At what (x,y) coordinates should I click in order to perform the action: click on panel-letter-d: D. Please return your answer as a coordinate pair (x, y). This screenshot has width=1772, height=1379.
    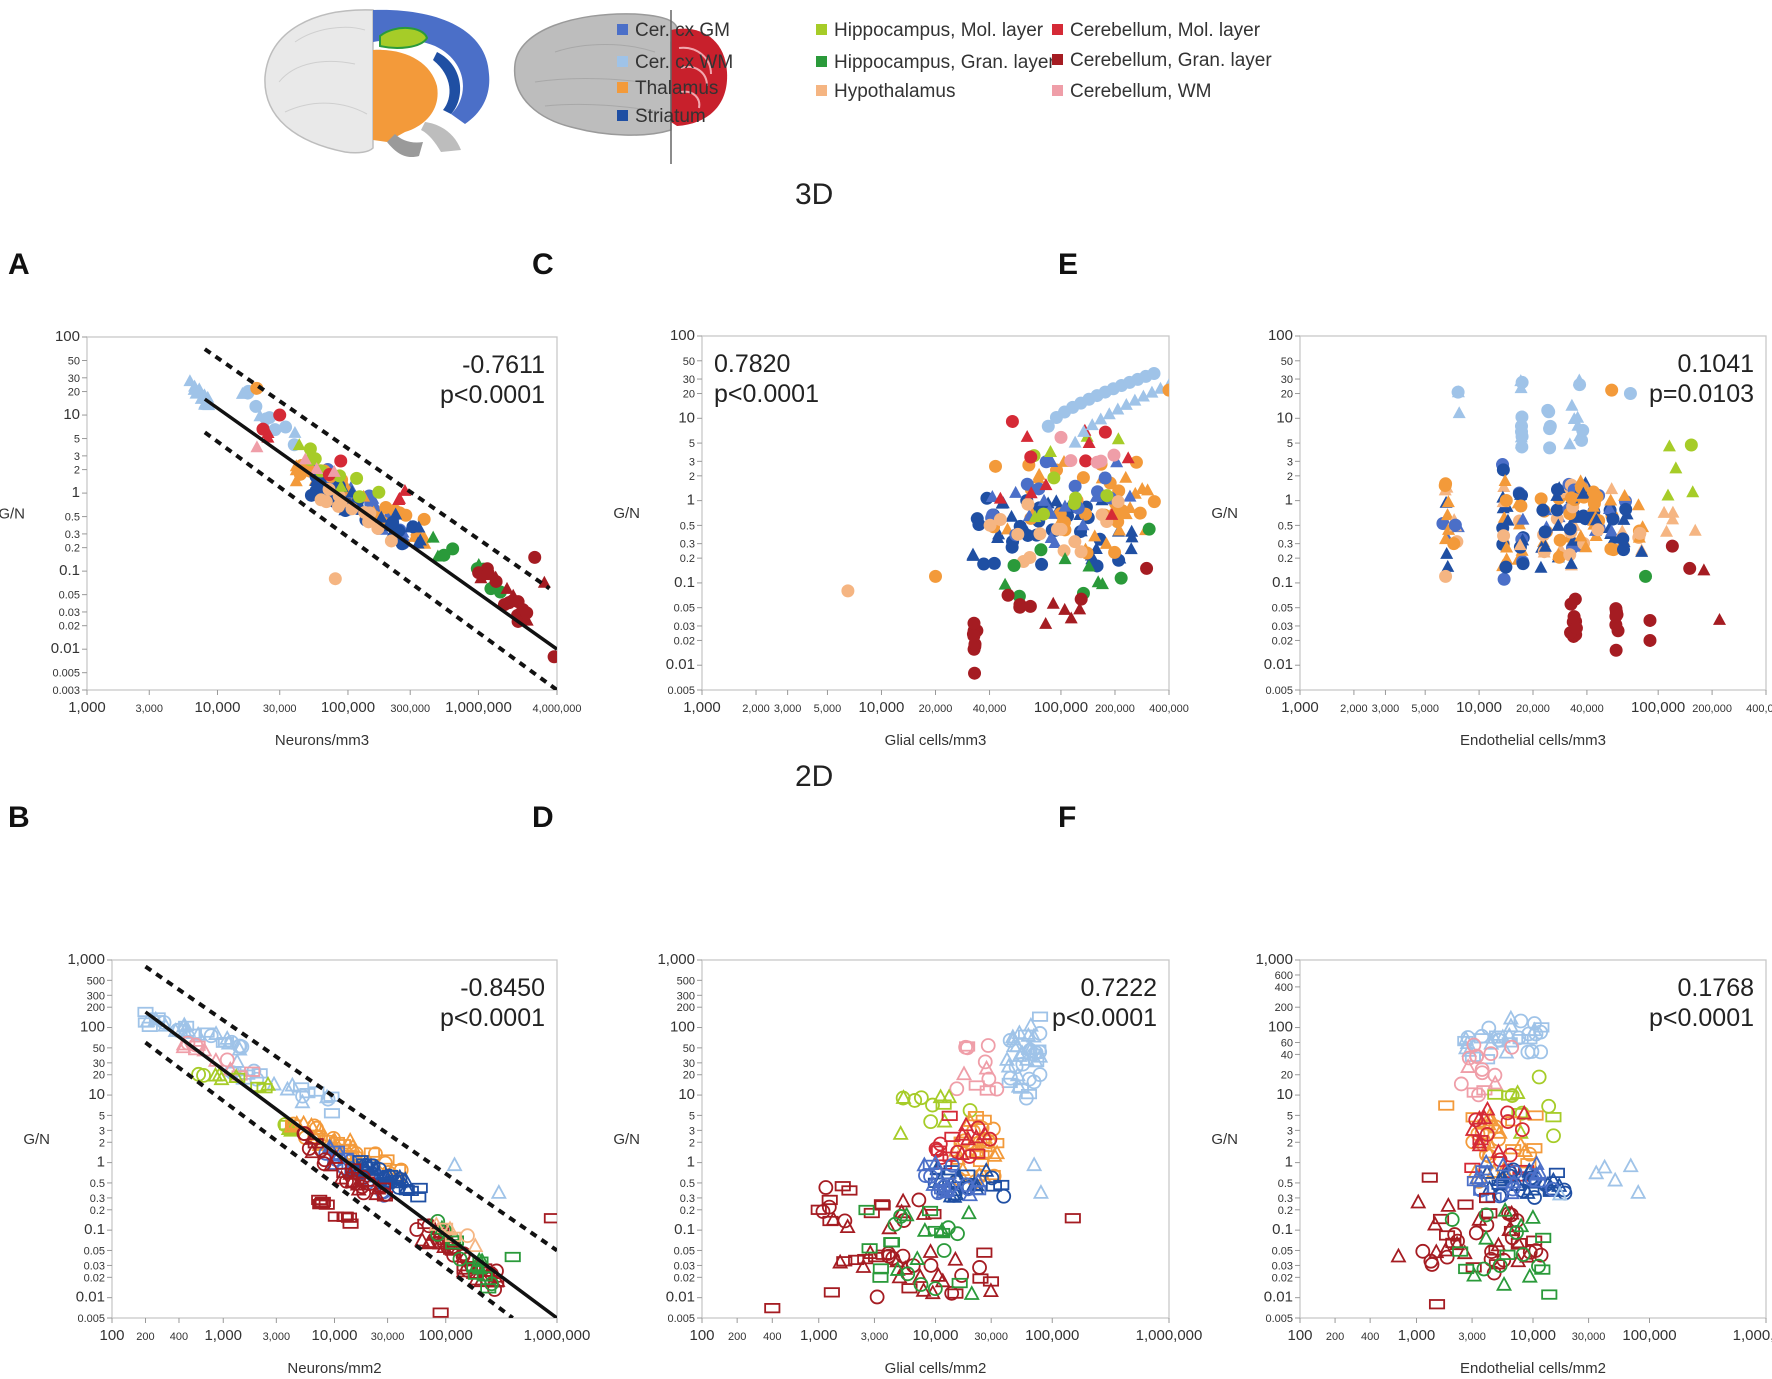
    Looking at the image, I should click on (543, 817).